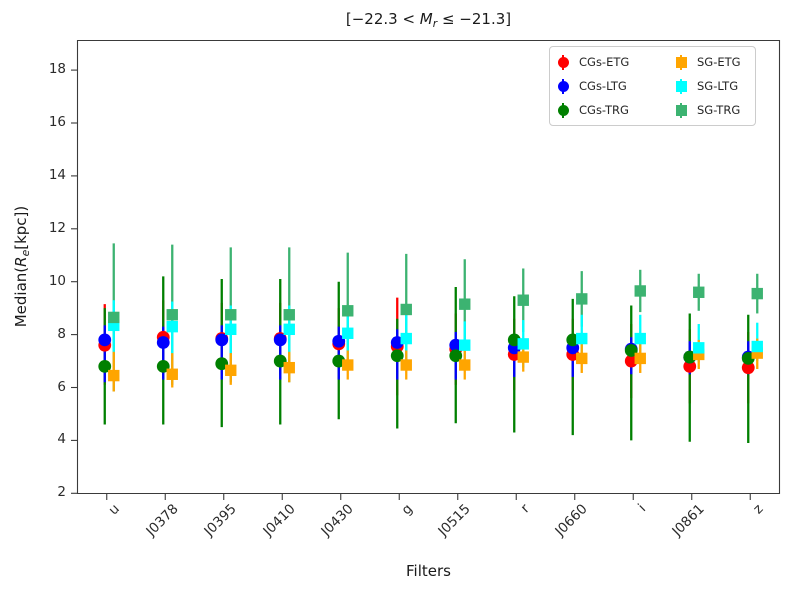 The height and width of the screenshot is (600, 800). I want to click on data-point-SG-TRG-g, so click(406, 309).